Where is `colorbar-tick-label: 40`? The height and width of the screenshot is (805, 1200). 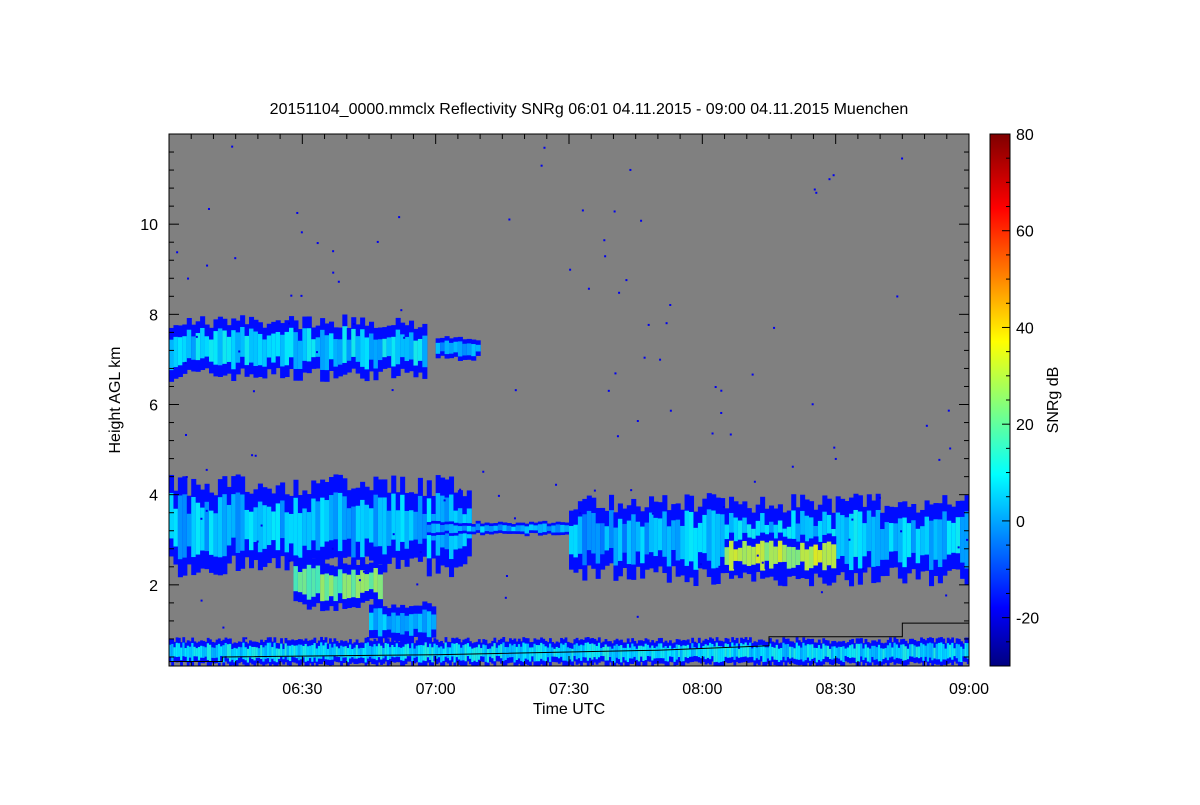 colorbar-tick-label: 40 is located at coordinates (1025, 328).